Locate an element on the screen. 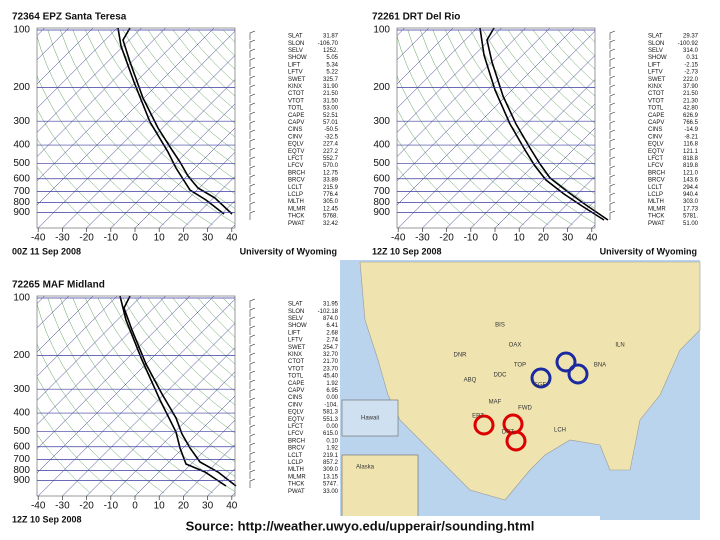  map-label: LCH is located at coordinates (560, 431).